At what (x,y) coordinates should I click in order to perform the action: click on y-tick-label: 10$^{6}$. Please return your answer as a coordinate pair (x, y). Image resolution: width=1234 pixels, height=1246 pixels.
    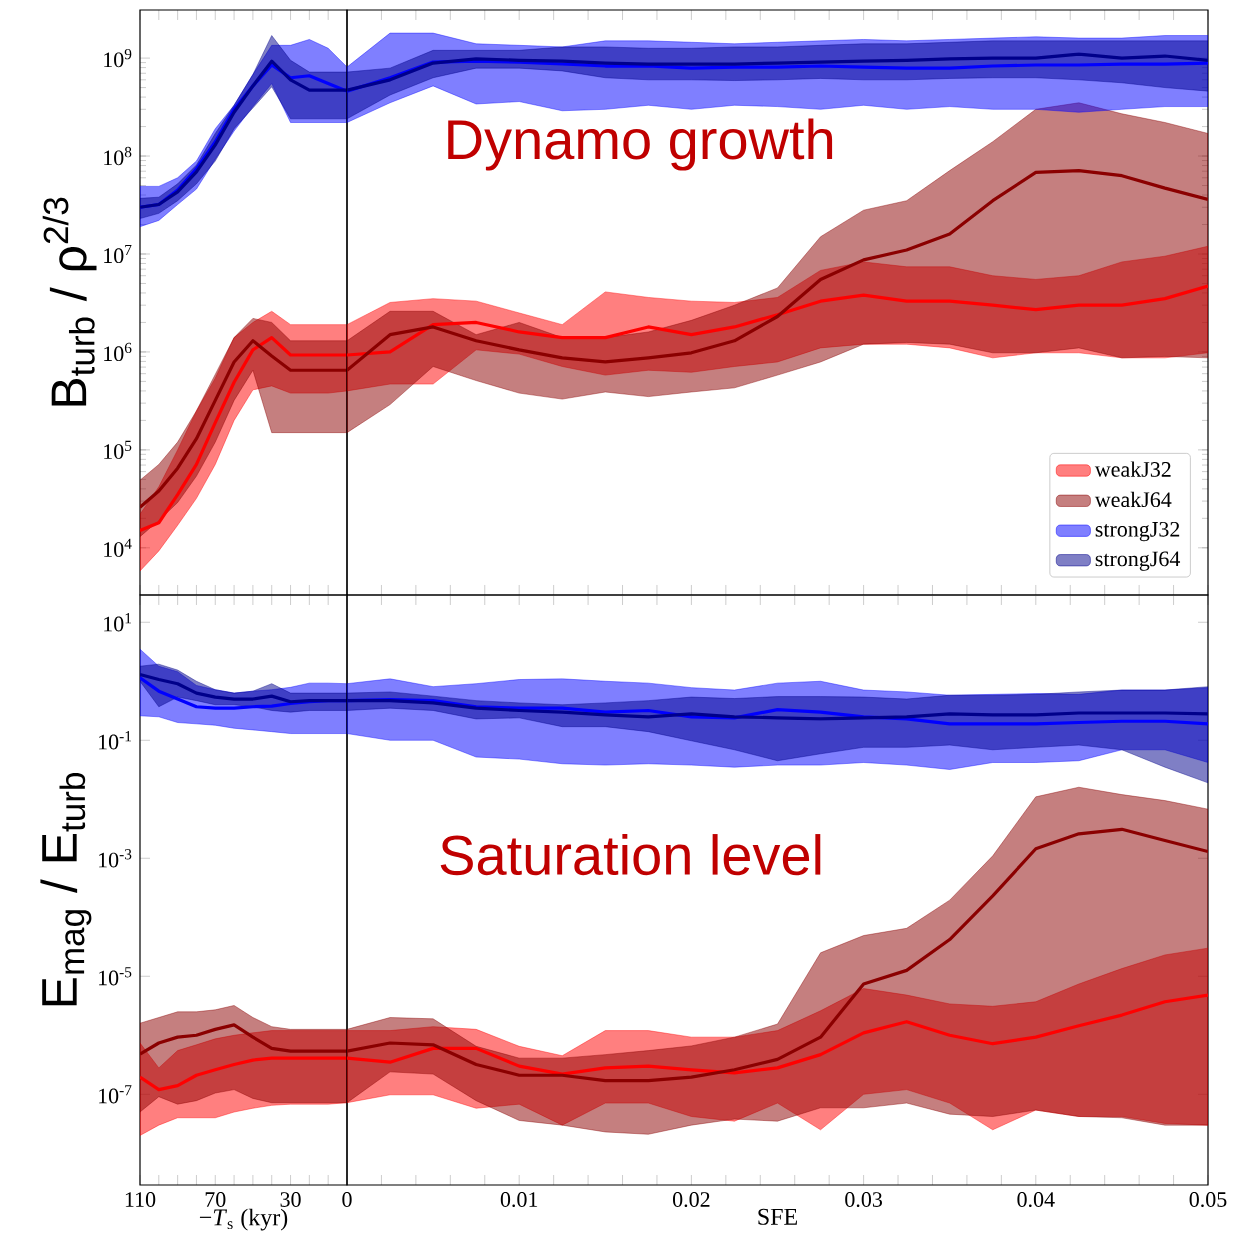
    Looking at the image, I should click on (118, 352).